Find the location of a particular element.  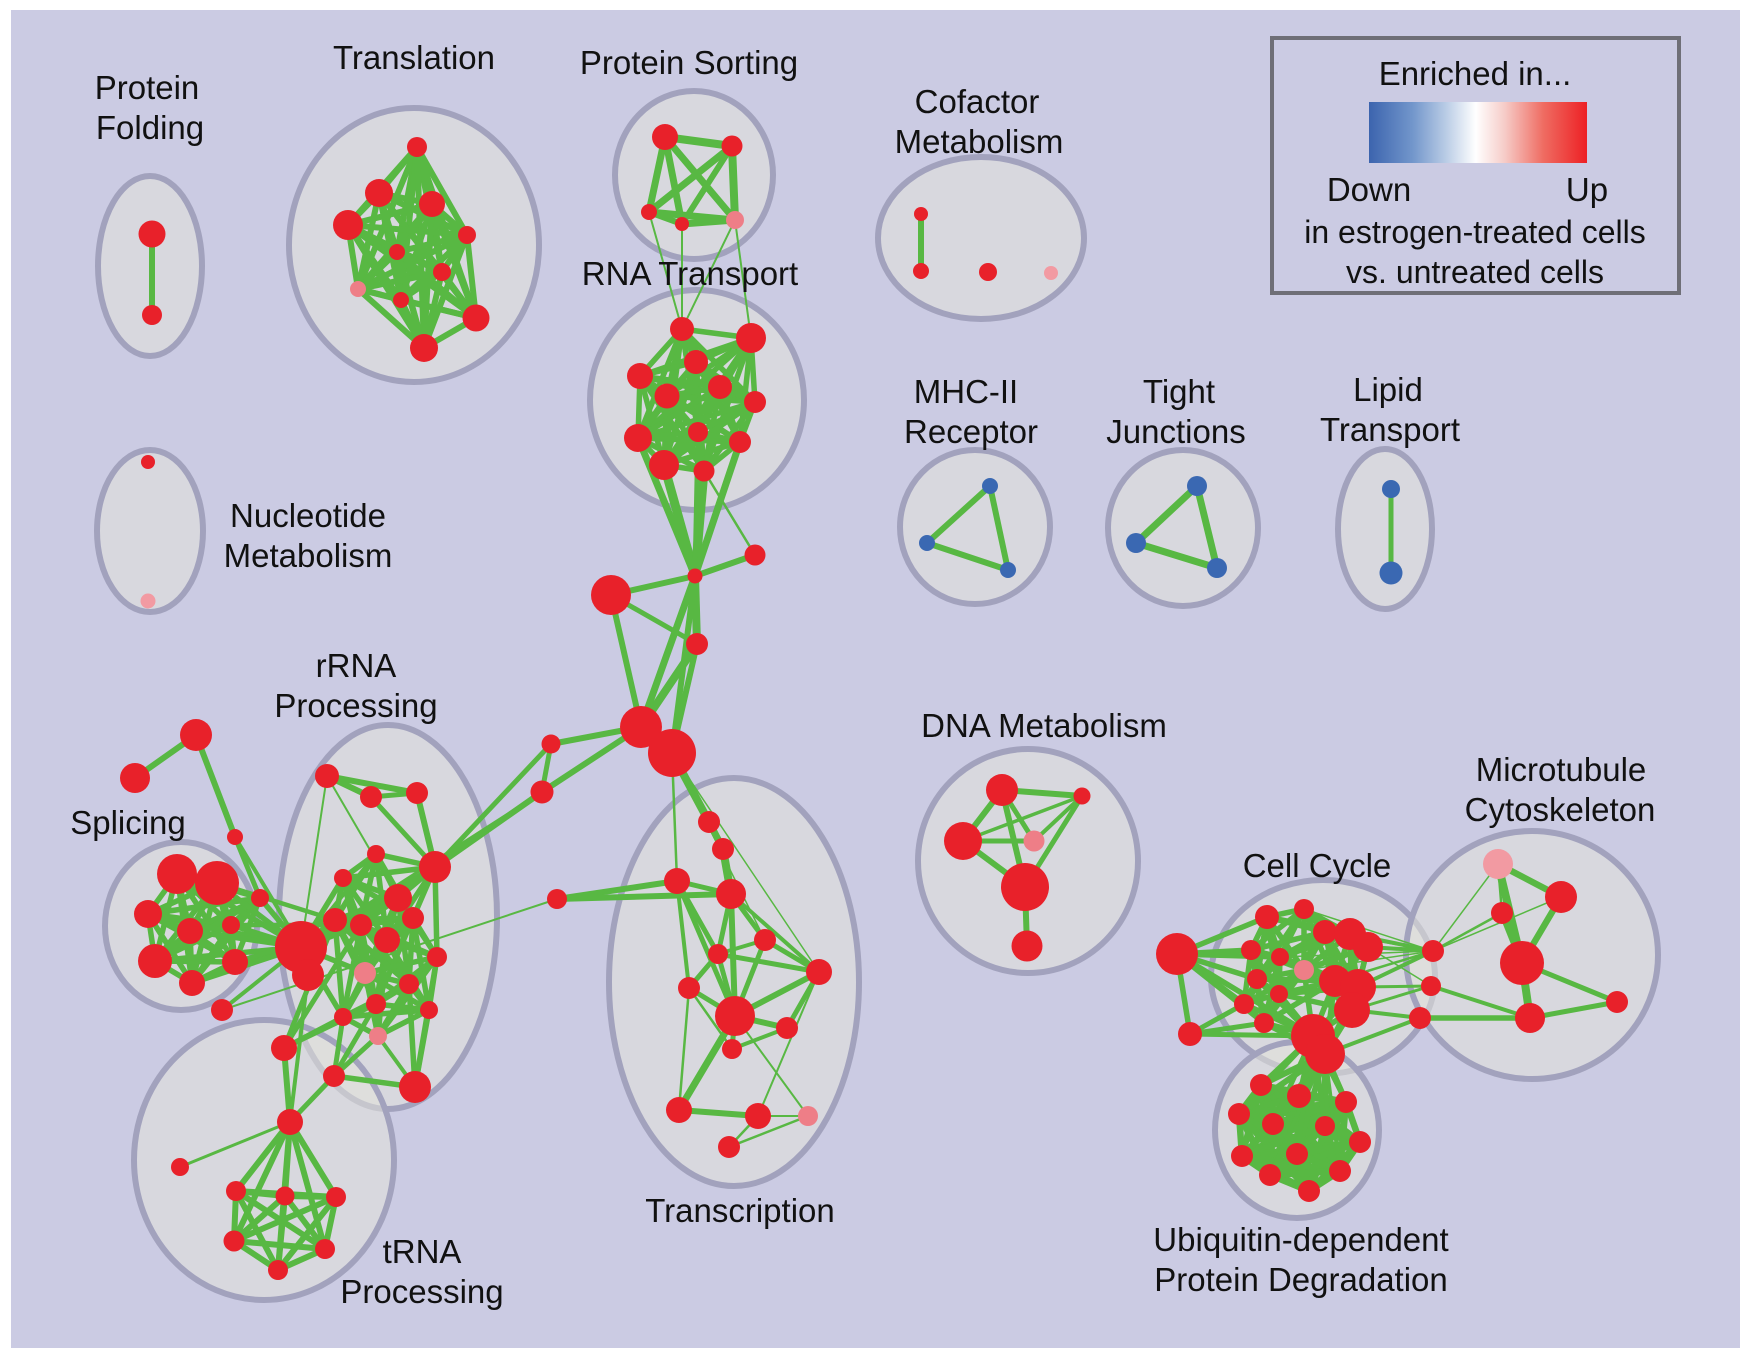

svg-text: vs. untreated cells is located at coordinates (1475, 272).